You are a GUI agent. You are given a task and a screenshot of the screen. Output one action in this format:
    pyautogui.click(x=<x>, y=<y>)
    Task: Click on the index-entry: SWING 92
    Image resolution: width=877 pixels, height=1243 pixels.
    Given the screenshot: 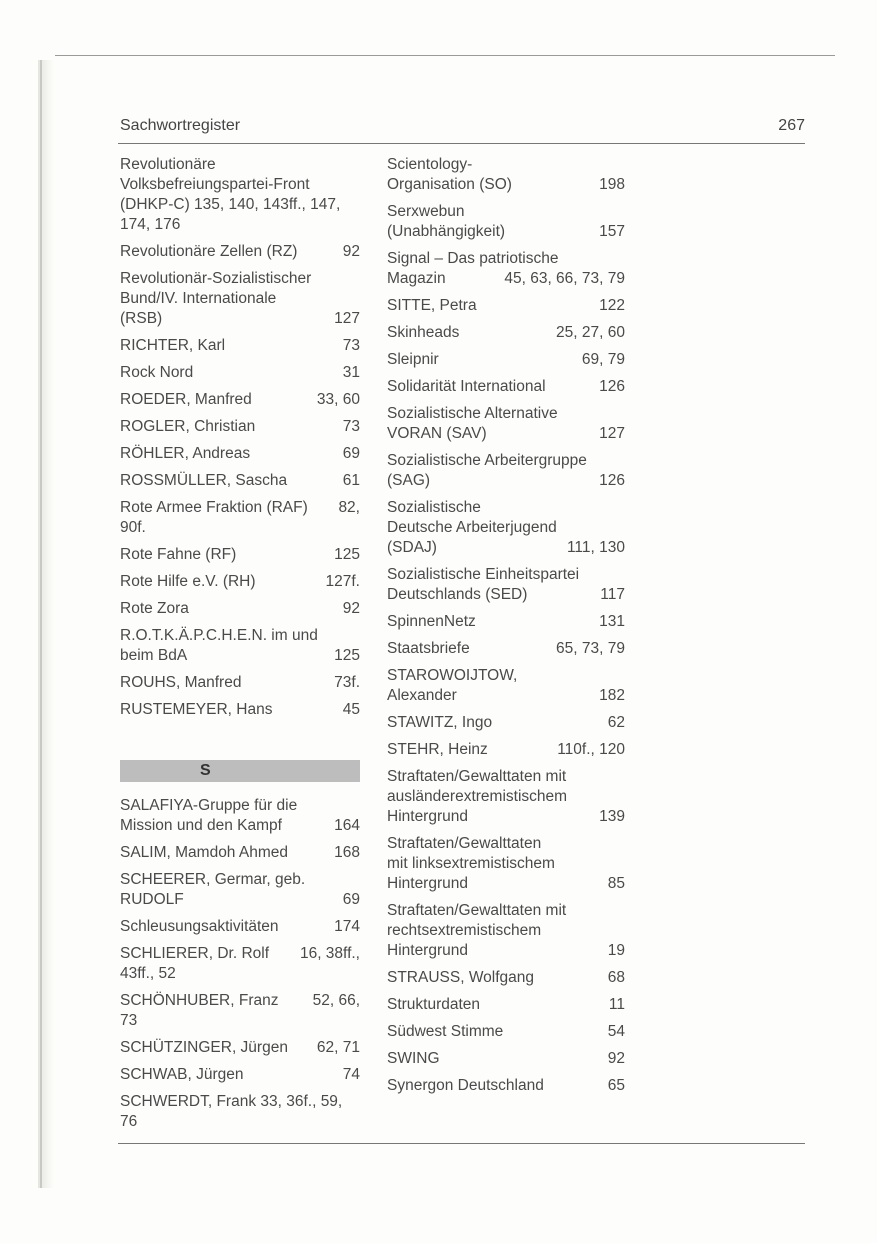 What is the action you would take?
    pyautogui.click(x=506, y=1059)
    